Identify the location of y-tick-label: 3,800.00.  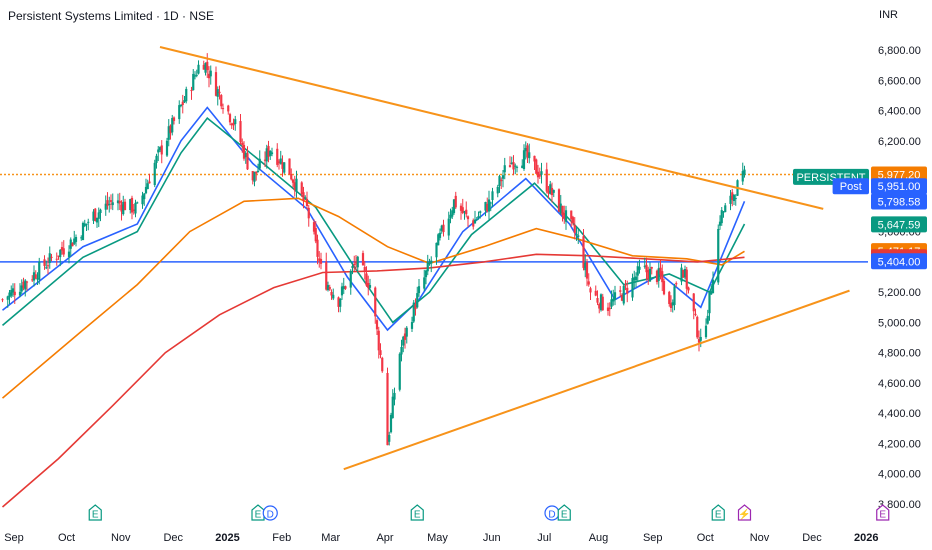
(899, 505).